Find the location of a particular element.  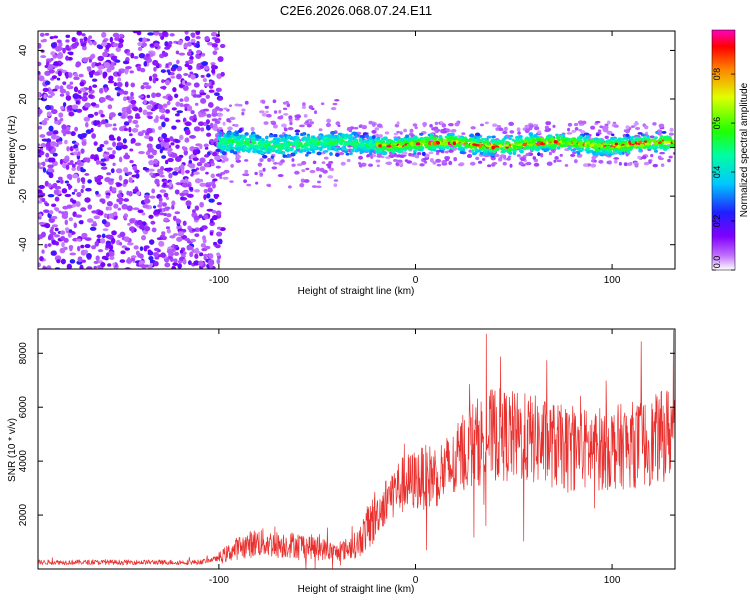

y-tick-label: 40 is located at coordinates (23, 50).